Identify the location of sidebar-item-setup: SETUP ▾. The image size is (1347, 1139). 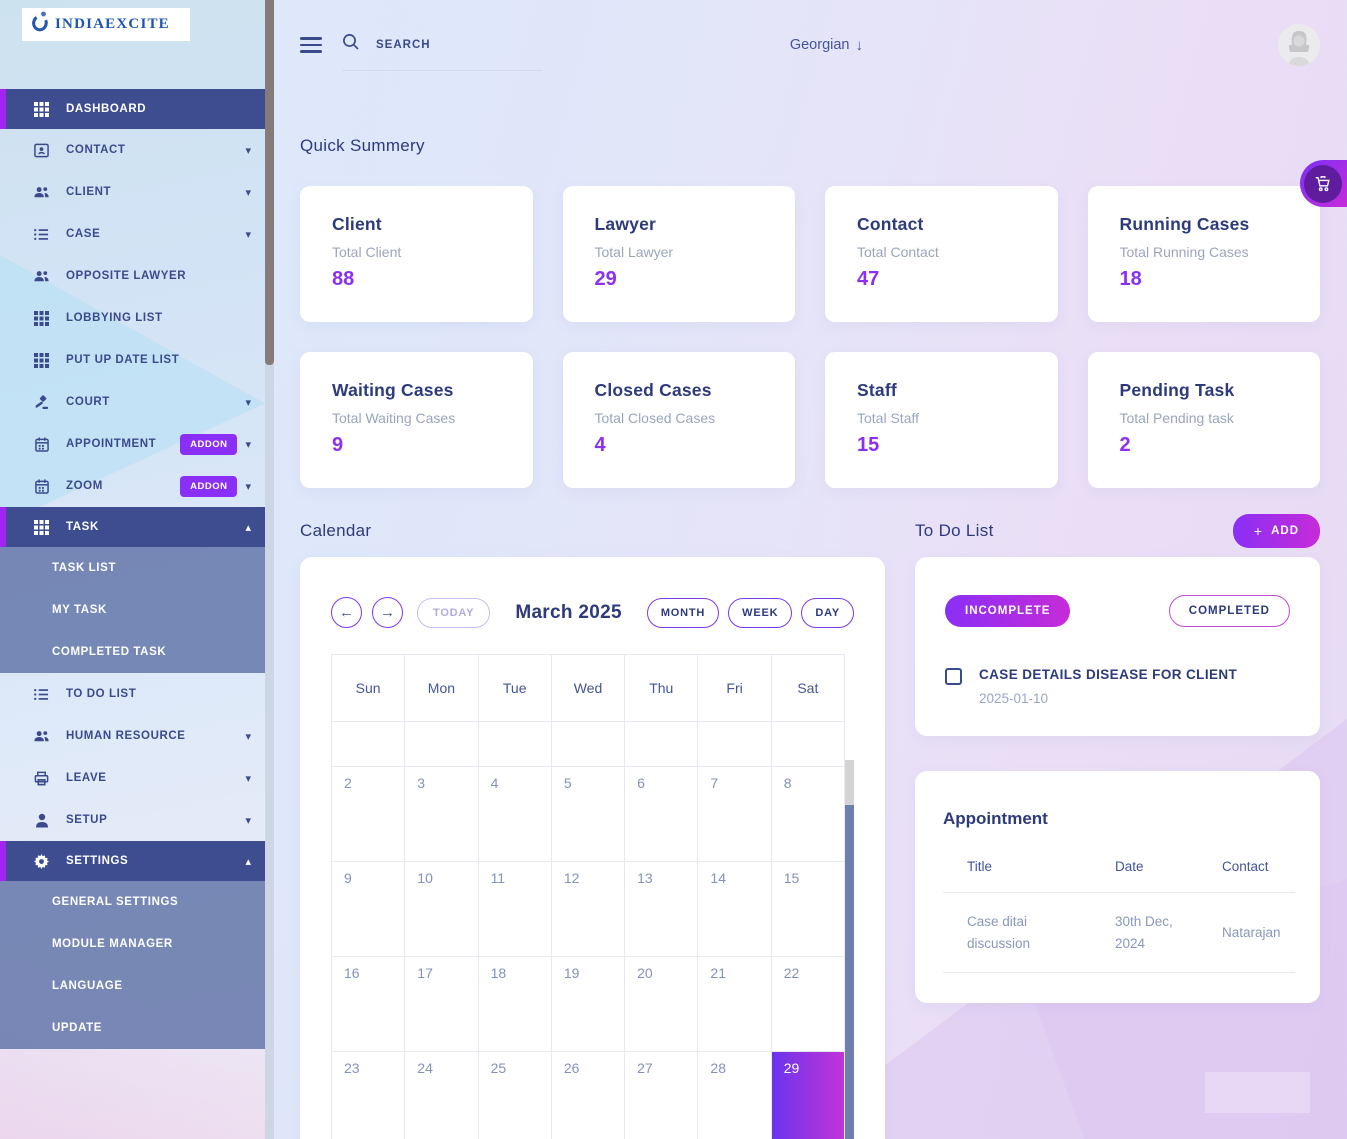
(132, 820).